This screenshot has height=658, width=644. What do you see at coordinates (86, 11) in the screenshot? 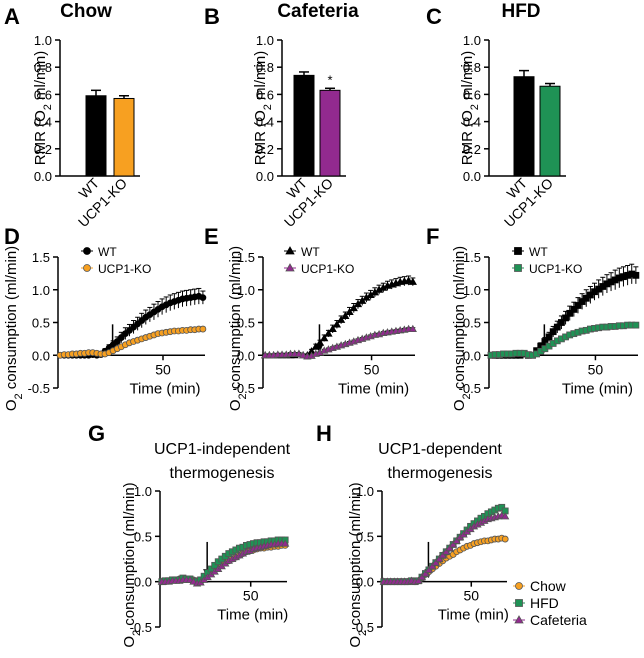
I see `panel-title: Chow` at bounding box center [86, 11].